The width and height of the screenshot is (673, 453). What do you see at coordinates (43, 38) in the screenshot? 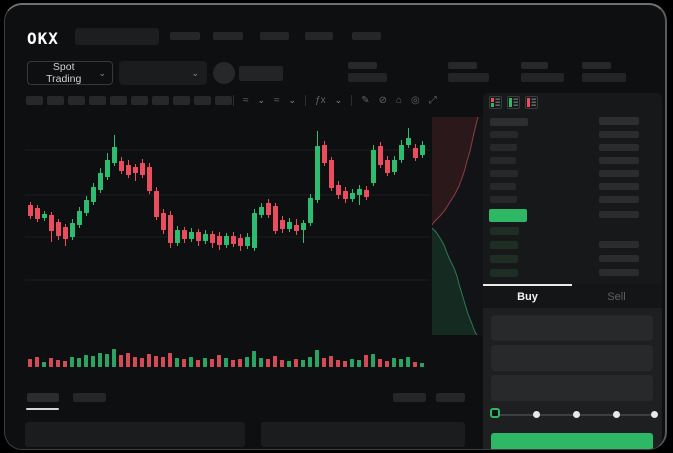
I see `okx-logo: OKX` at bounding box center [43, 38].